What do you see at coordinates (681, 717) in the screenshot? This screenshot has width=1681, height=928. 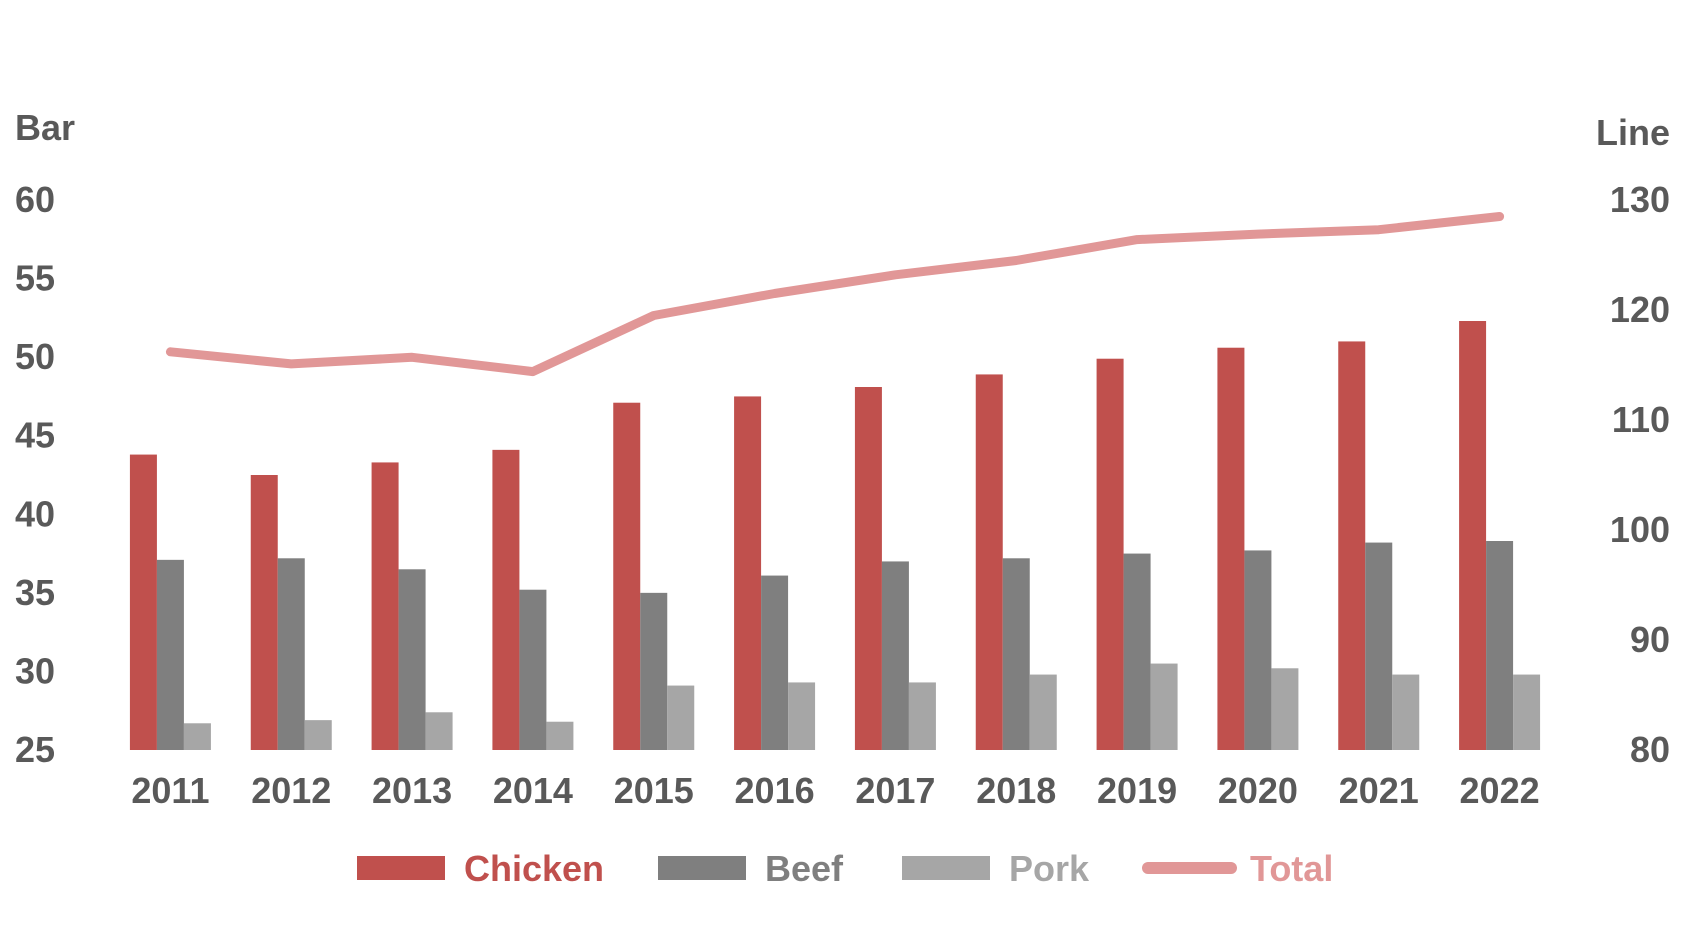 I see `bar-pork-2015` at bounding box center [681, 717].